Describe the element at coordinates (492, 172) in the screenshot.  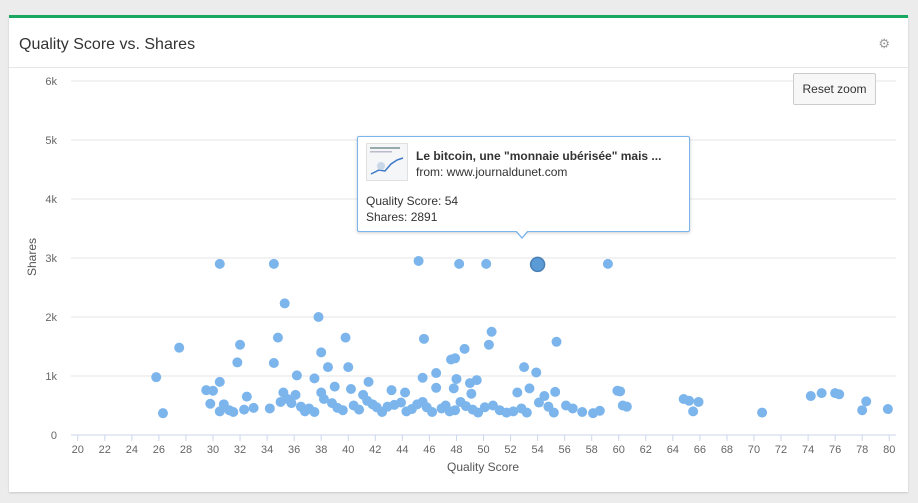
I see `tooltip-article-source: from: www.journaldunet.com` at that location.